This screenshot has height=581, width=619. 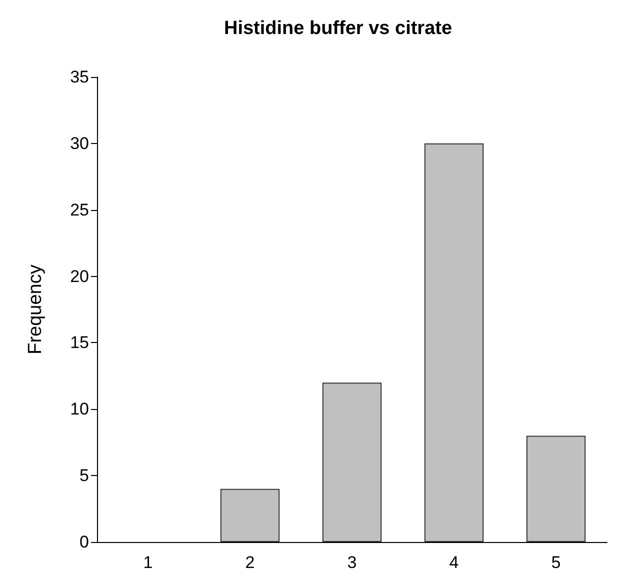 What do you see at coordinates (338, 28) in the screenshot?
I see `chart-title: Histidine buffer vs citrate` at bounding box center [338, 28].